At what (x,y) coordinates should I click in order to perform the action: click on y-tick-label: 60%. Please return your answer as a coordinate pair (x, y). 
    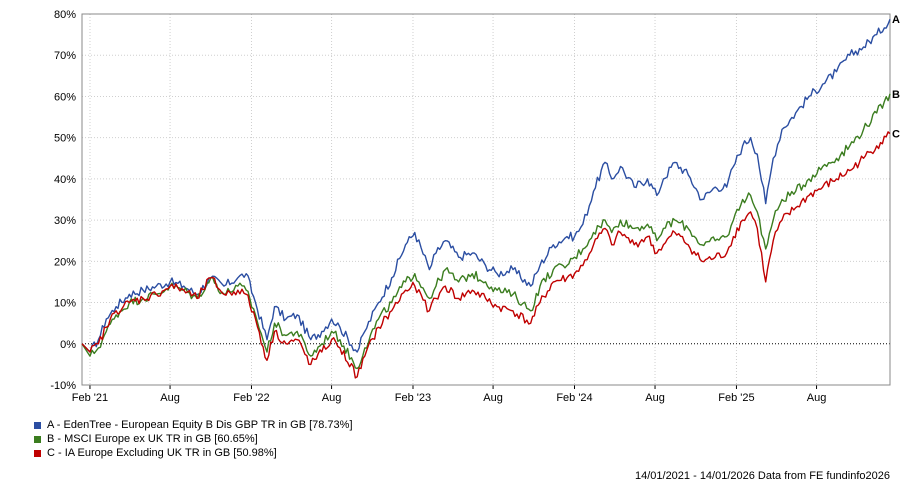
    Looking at the image, I should click on (65, 97).